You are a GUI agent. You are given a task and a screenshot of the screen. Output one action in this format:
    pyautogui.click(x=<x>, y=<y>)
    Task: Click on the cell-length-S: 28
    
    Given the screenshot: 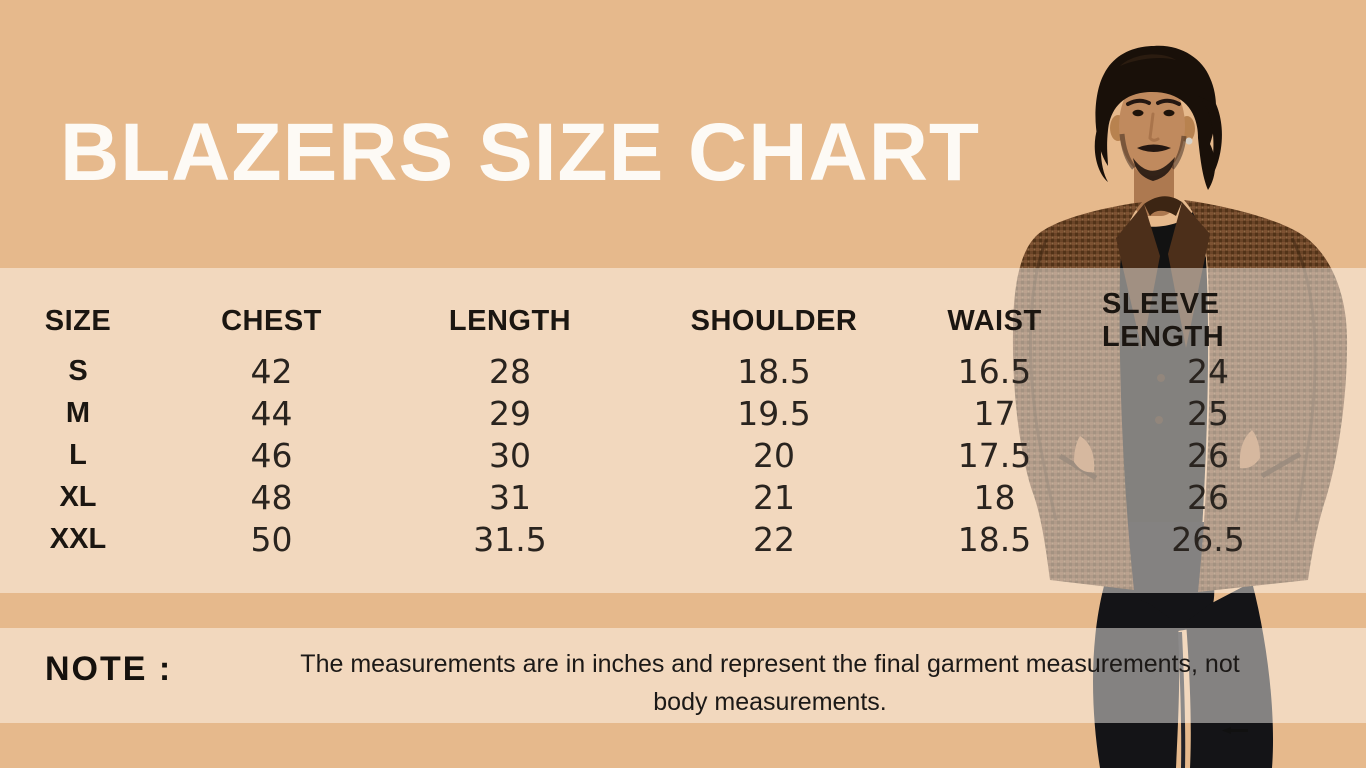 What is the action you would take?
    pyautogui.click(x=510, y=371)
    